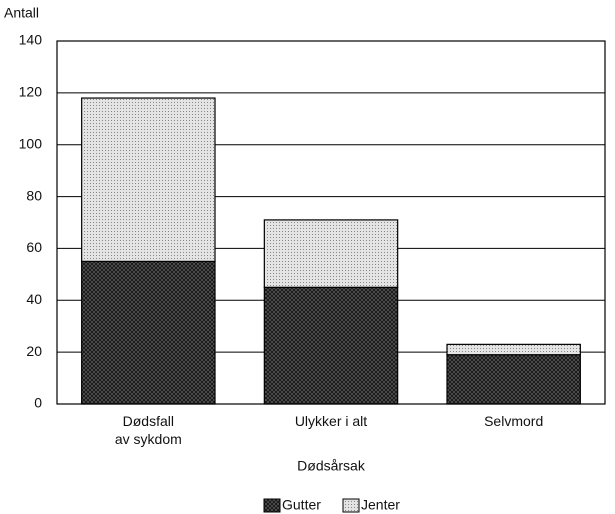  Describe the element at coordinates (38, 403) in the screenshot. I see `y-tick-label: 0` at that location.